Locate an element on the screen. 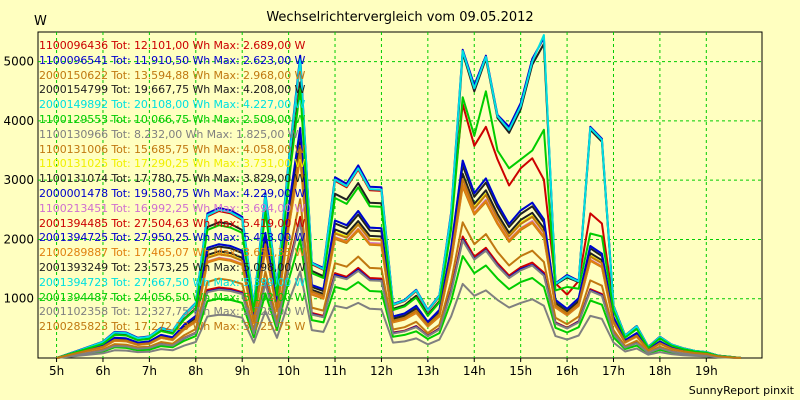 This screenshot has height=400, width=800. x-tick-label: 17h is located at coordinates (613, 371).